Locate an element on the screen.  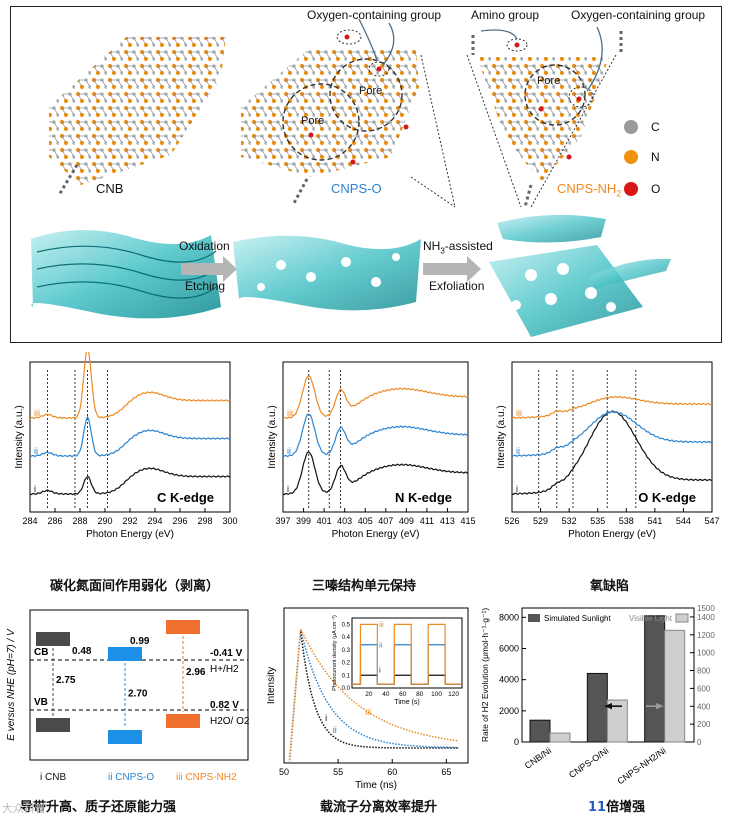
chart-title: C K-edge is located at coordinates (185, 497).